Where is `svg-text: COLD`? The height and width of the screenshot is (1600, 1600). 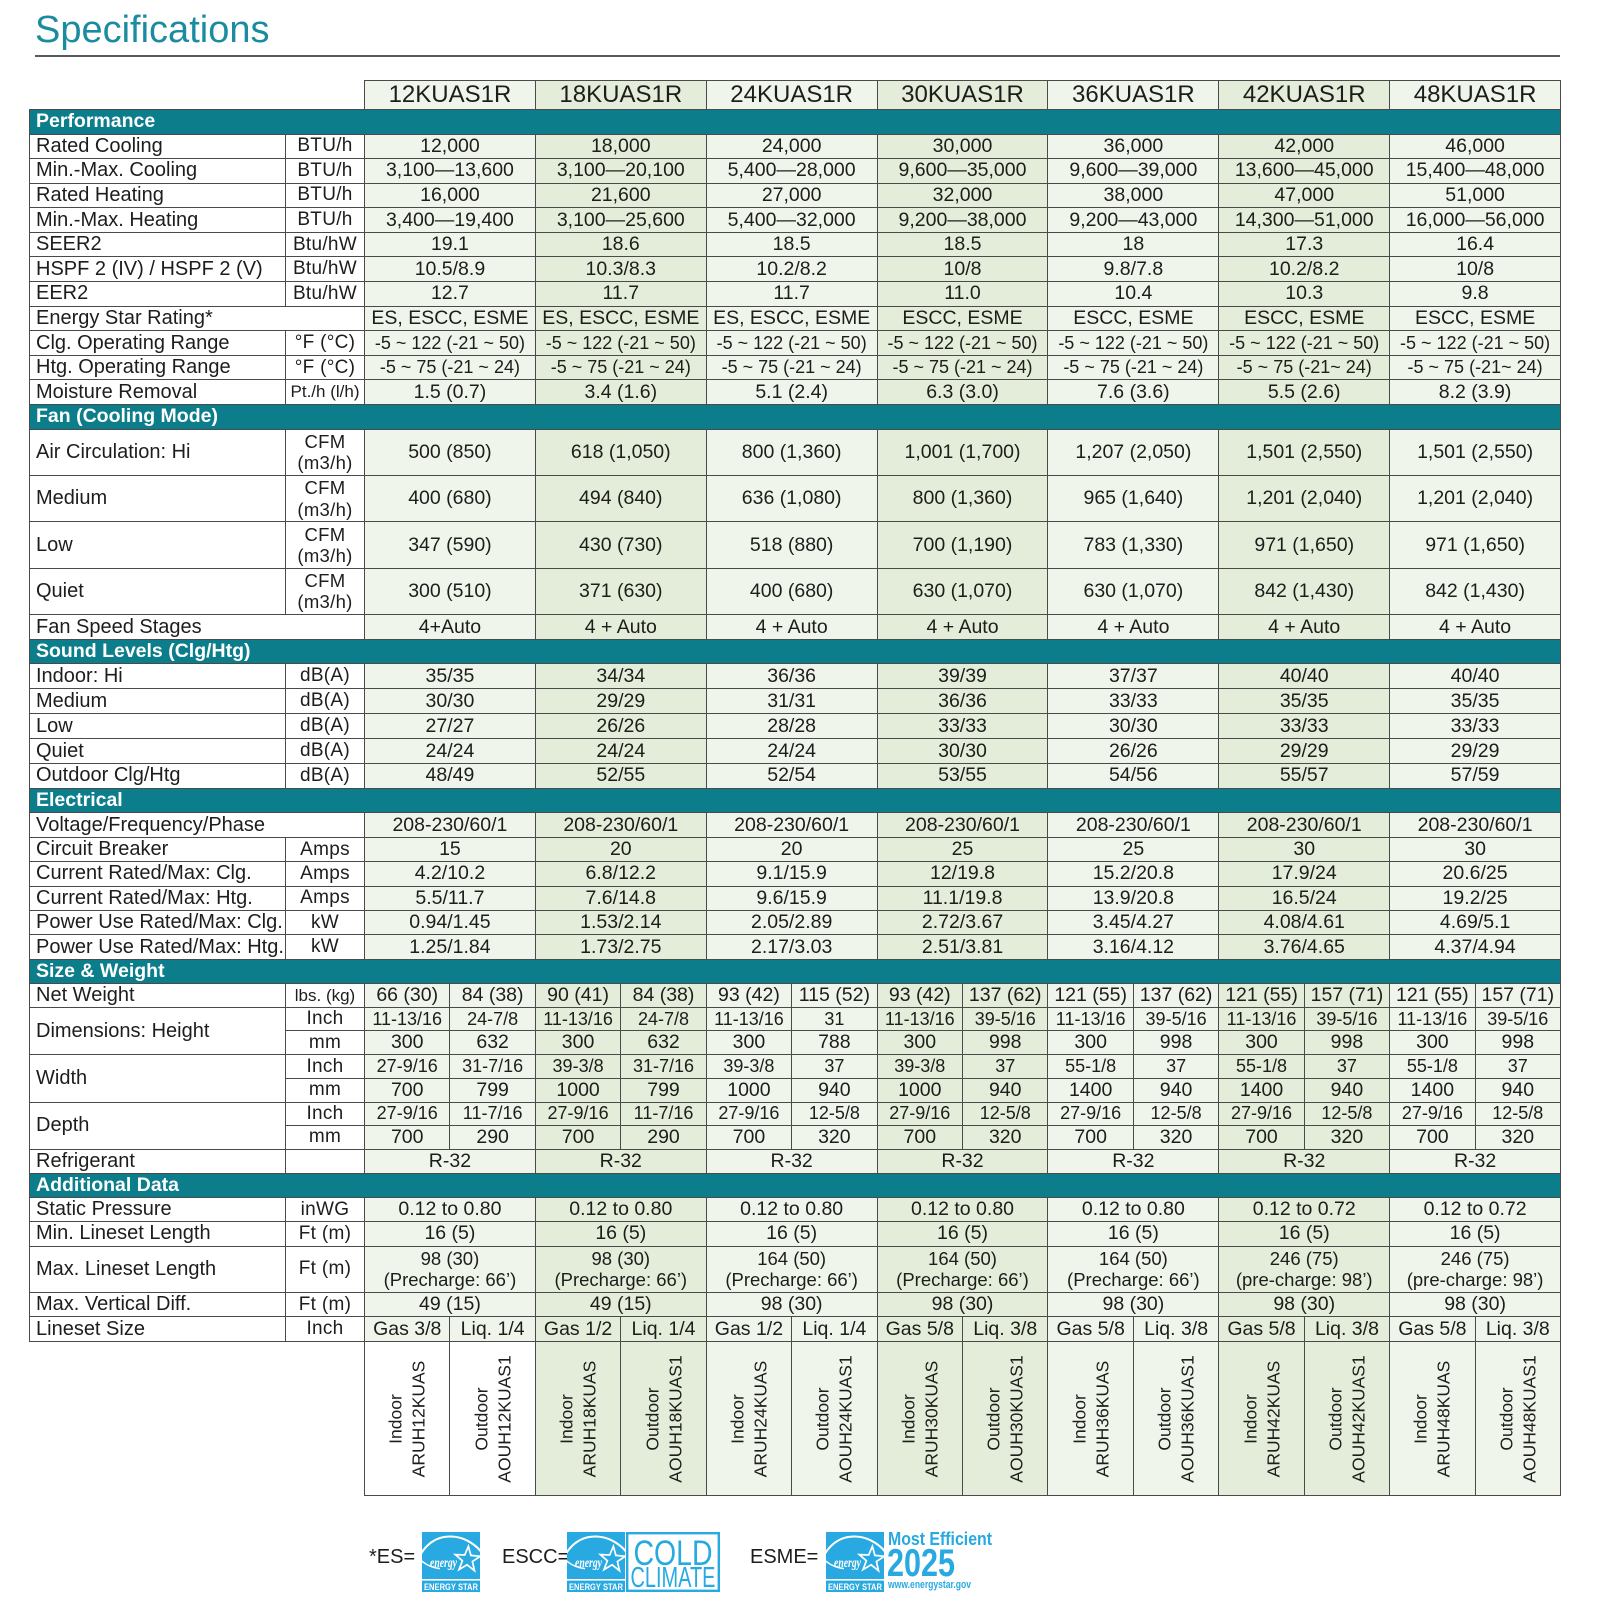 svg-text: COLD is located at coordinates (673, 1553).